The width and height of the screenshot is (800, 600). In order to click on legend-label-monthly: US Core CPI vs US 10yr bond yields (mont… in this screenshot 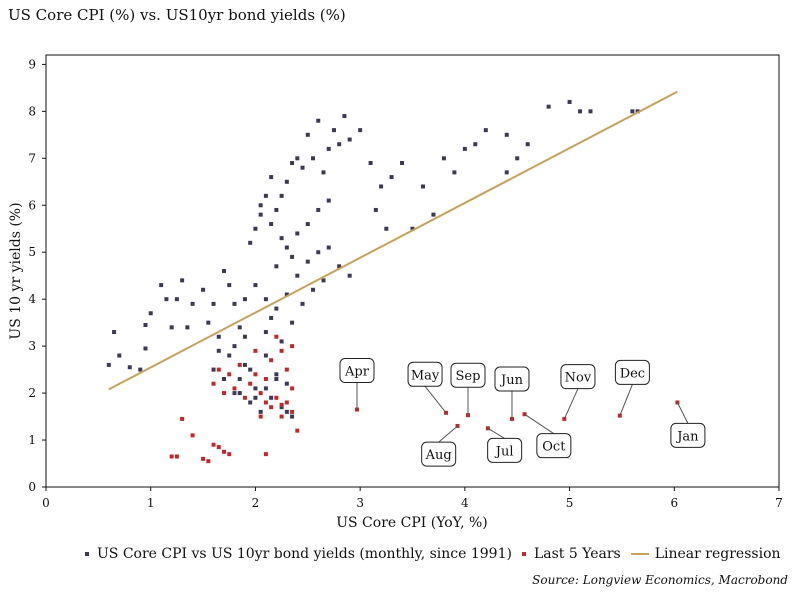, I will do `click(304, 554)`.